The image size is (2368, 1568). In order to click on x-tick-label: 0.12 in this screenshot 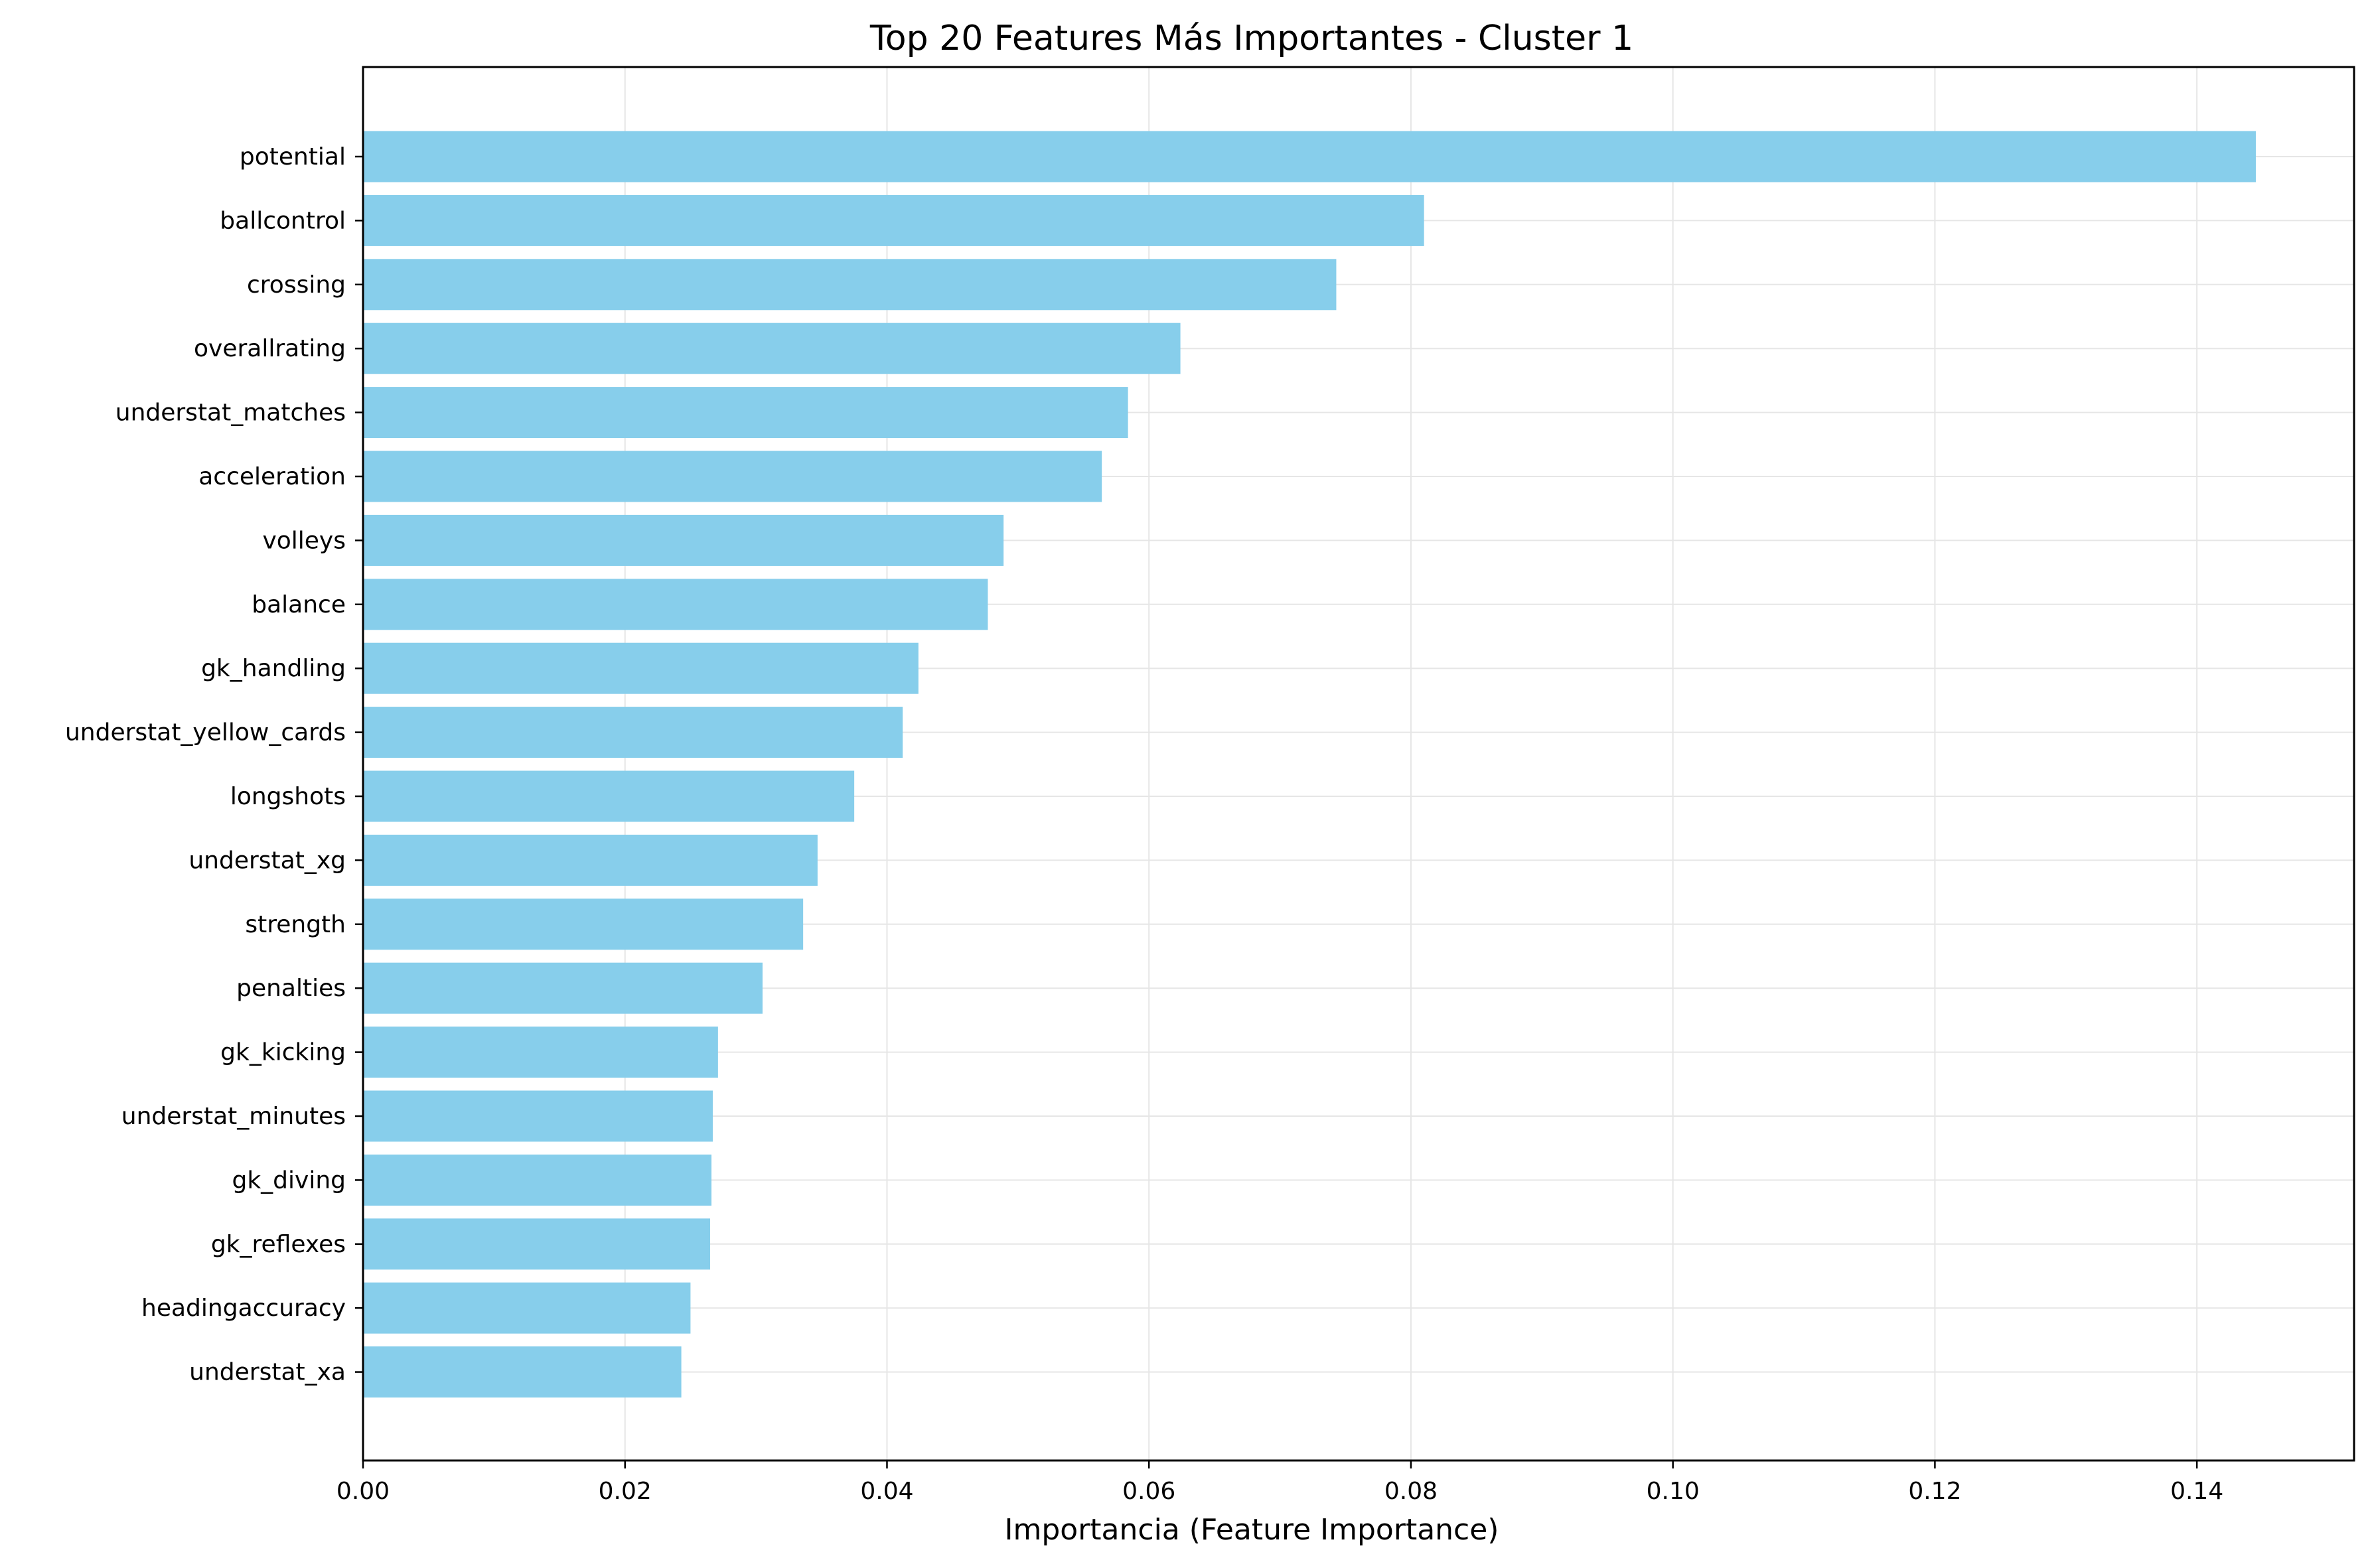, I will do `click(1934, 1491)`.